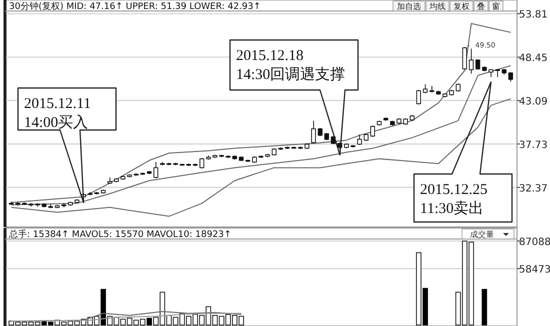 Image resolution: width=550 pixels, height=326 pixels. Describe the element at coordinates (533, 145) in the screenshot. I see `y-tick-label: 37.73` at that location.